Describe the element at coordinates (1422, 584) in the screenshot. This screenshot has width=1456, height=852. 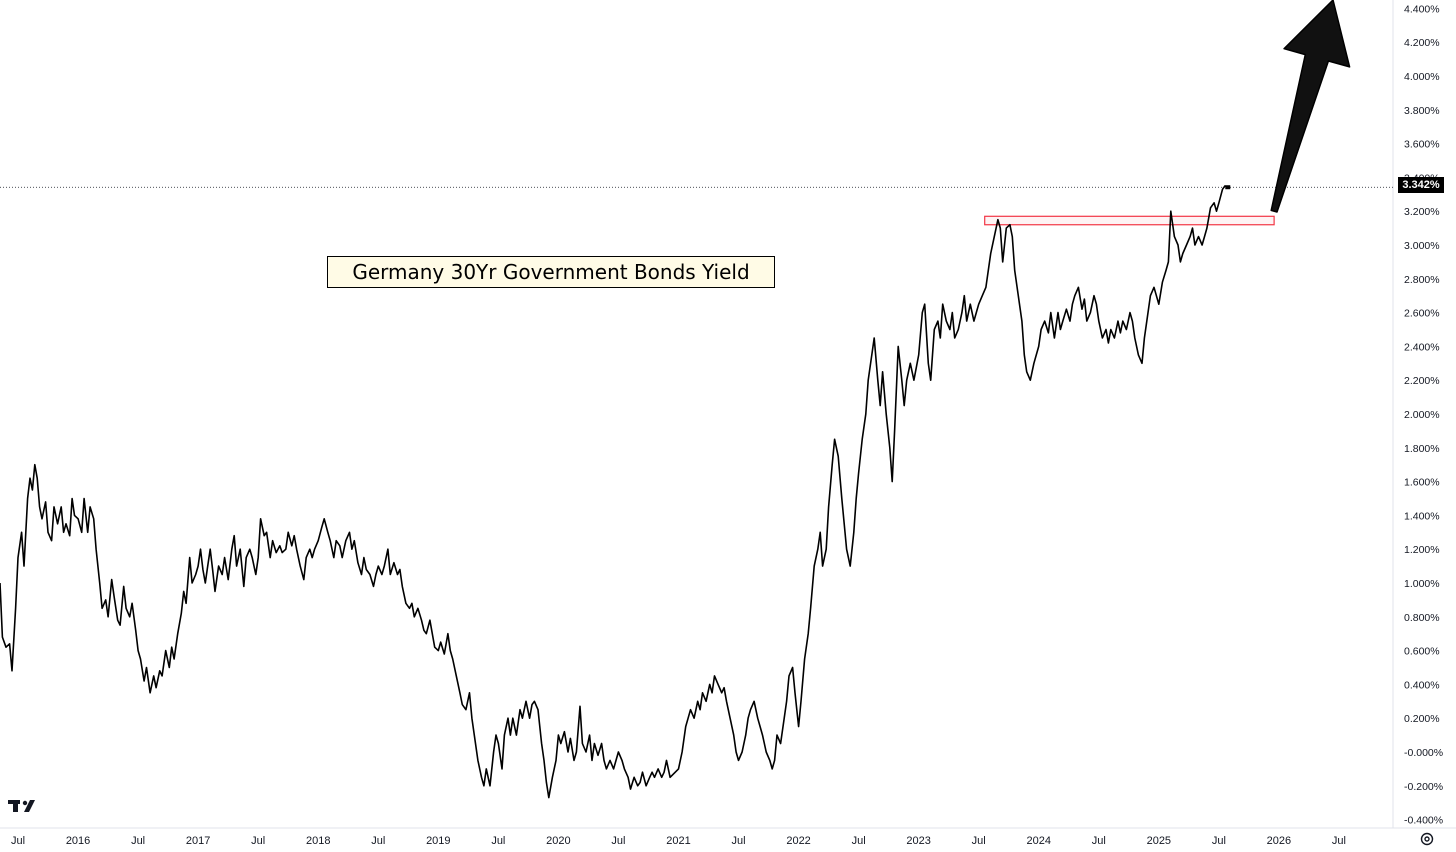
I see `y-tick-label: 1.000%` at that location.